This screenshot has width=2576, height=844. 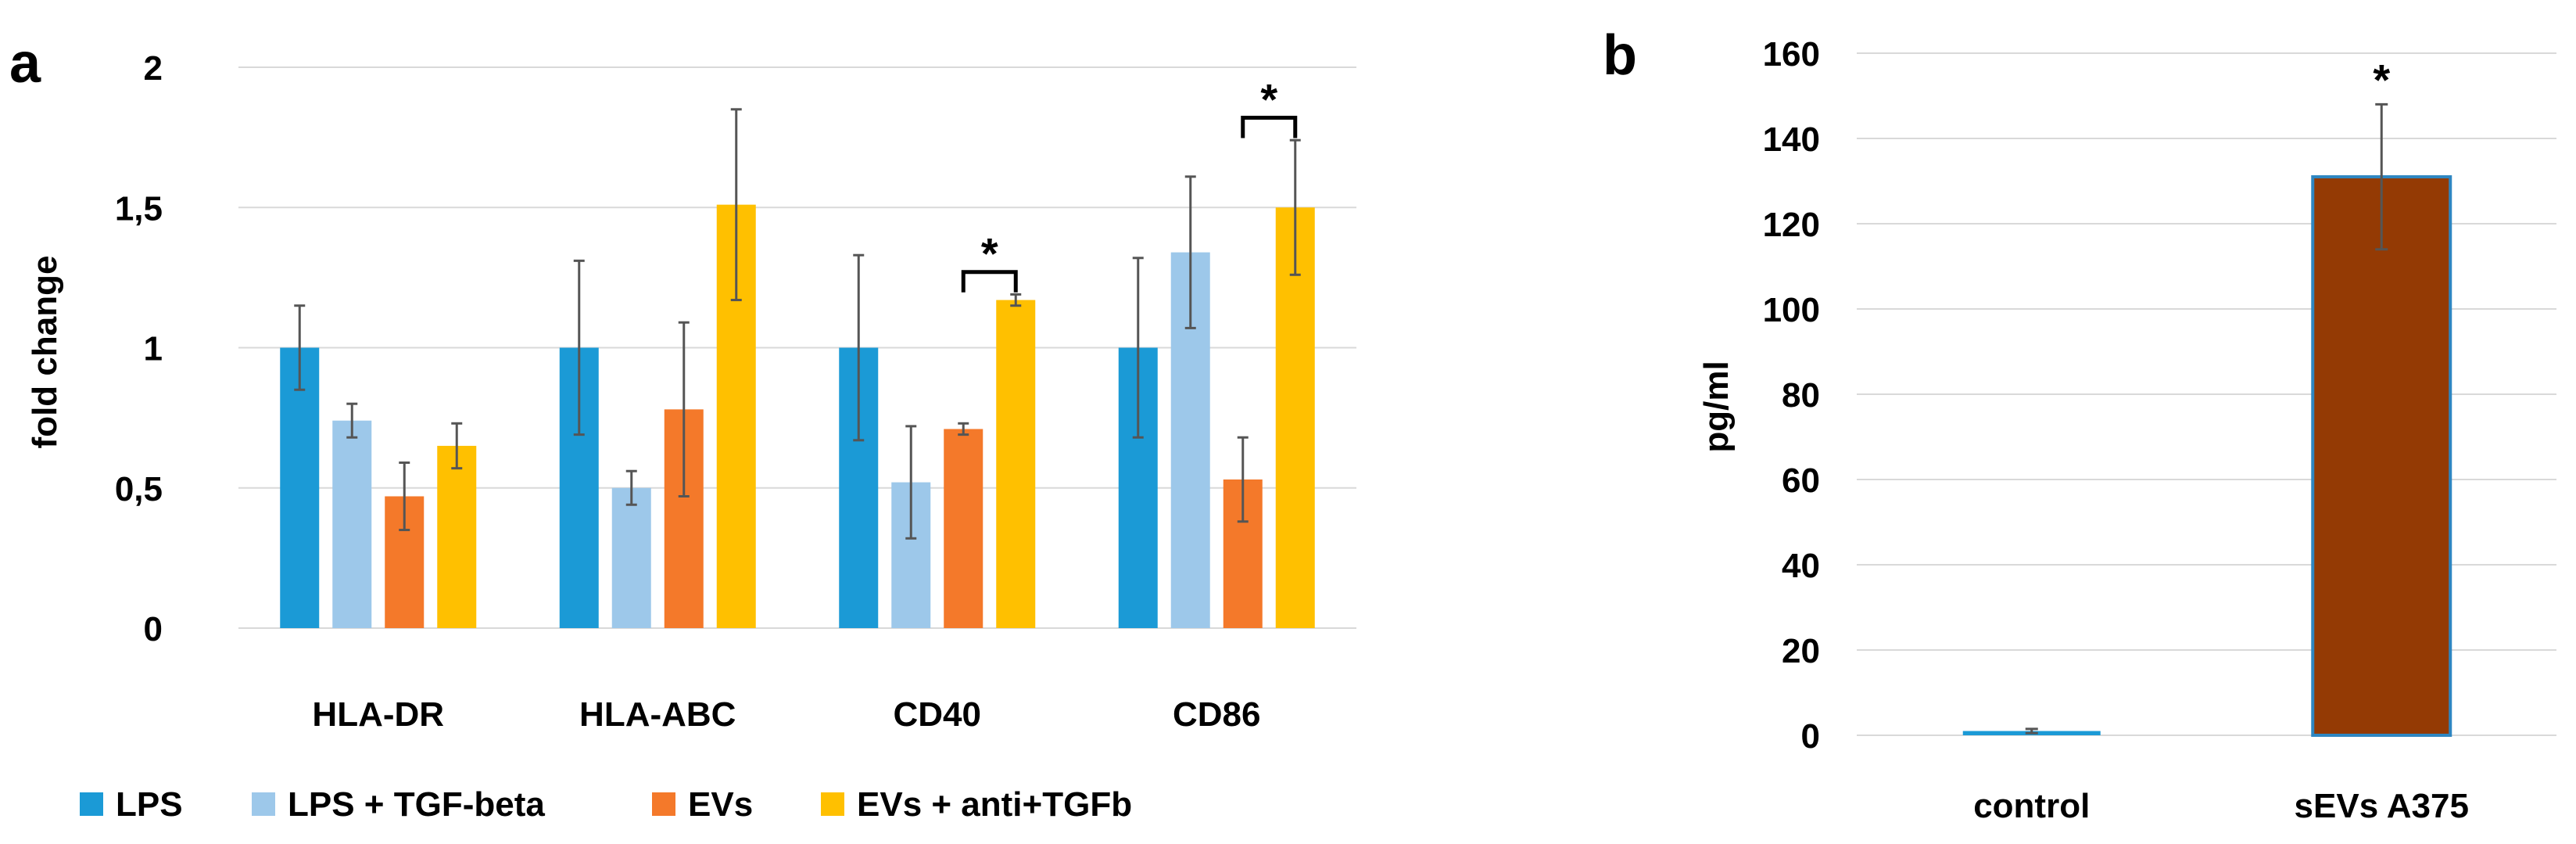 What do you see at coordinates (657, 714) in the screenshot?
I see `panel-a-category-label: HLA-ABC` at bounding box center [657, 714].